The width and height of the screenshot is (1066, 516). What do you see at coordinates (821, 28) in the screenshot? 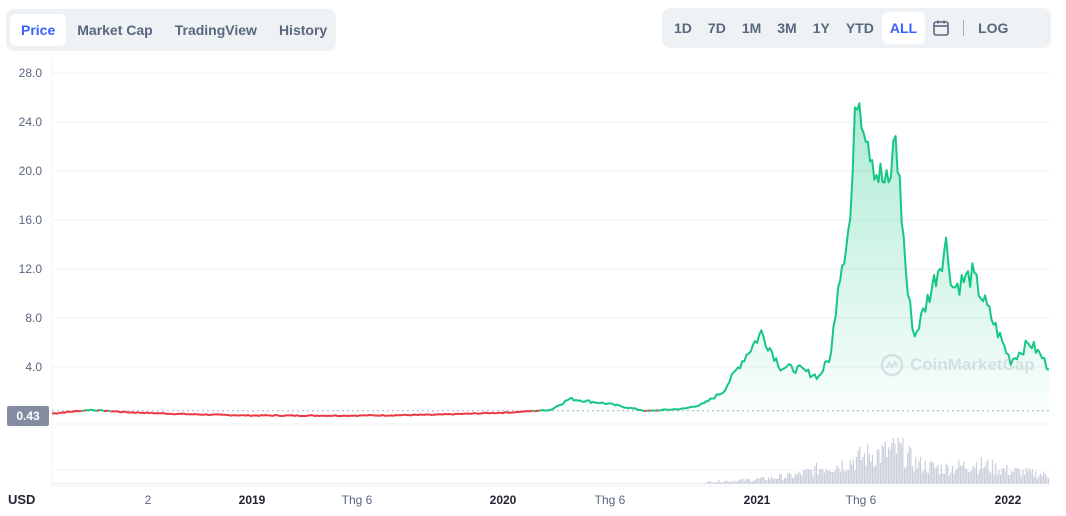
I see `range-1y: 1Y` at bounding box center [821, 28].